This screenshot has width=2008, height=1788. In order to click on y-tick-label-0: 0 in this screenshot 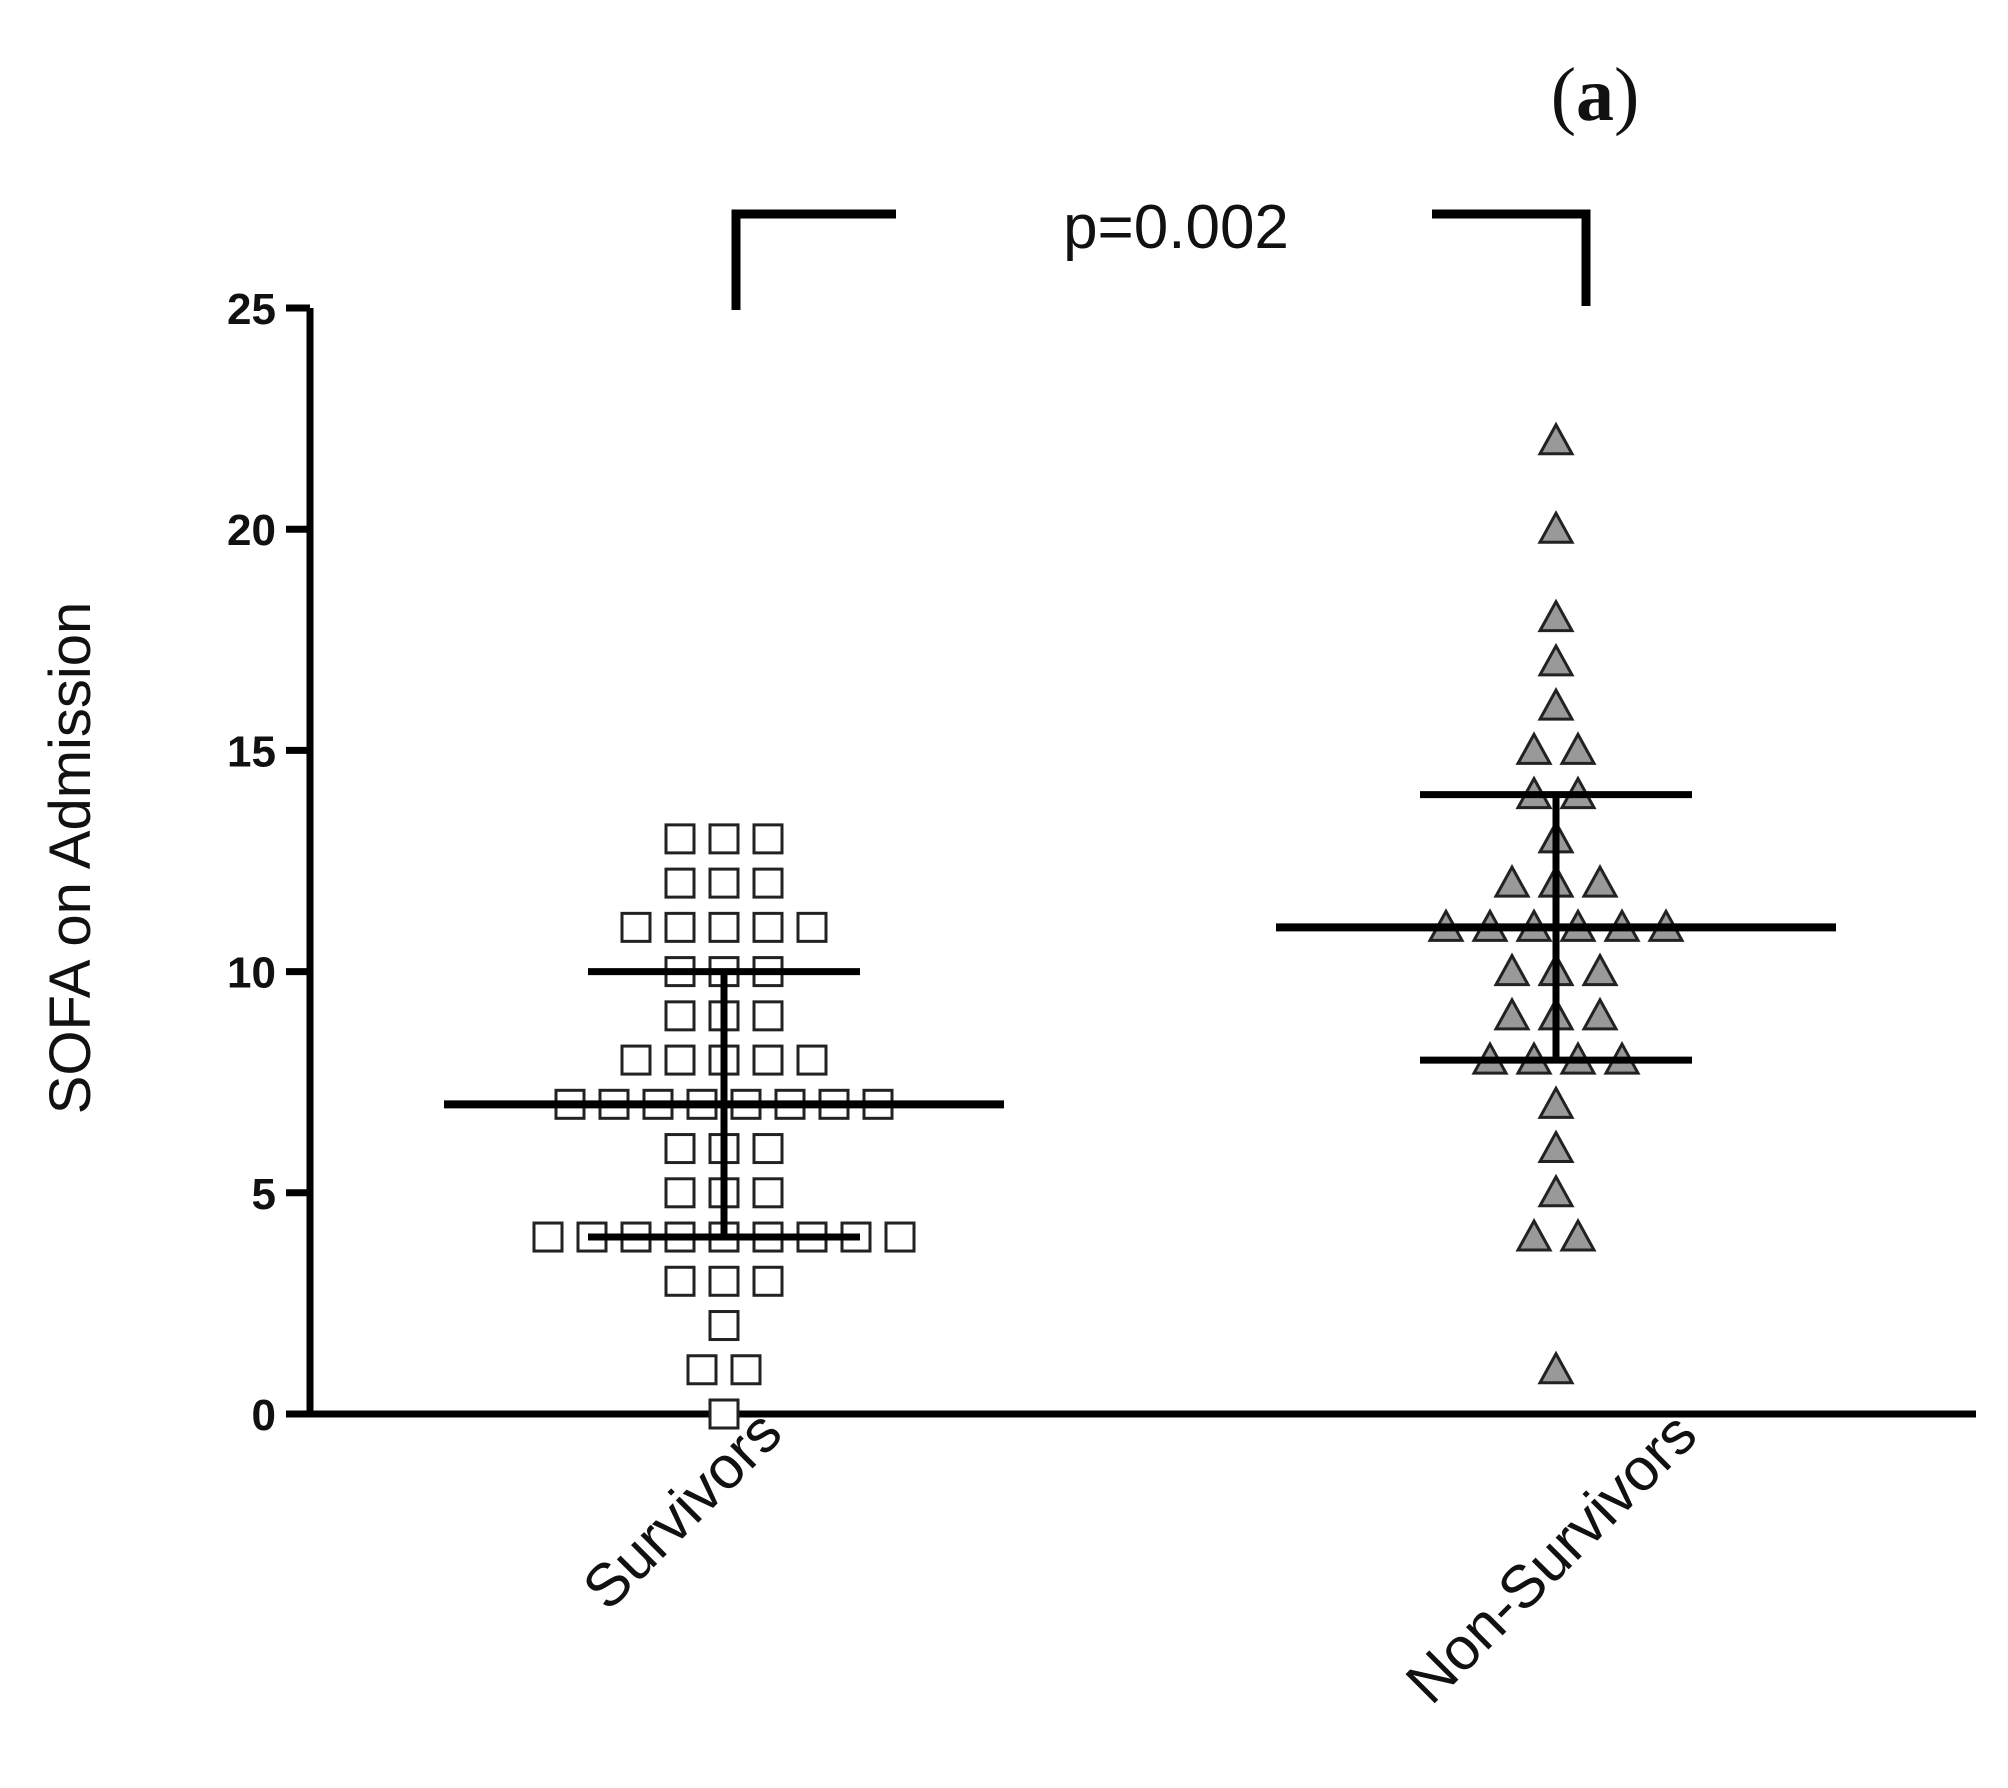, I will do `click(264, 1415)`.